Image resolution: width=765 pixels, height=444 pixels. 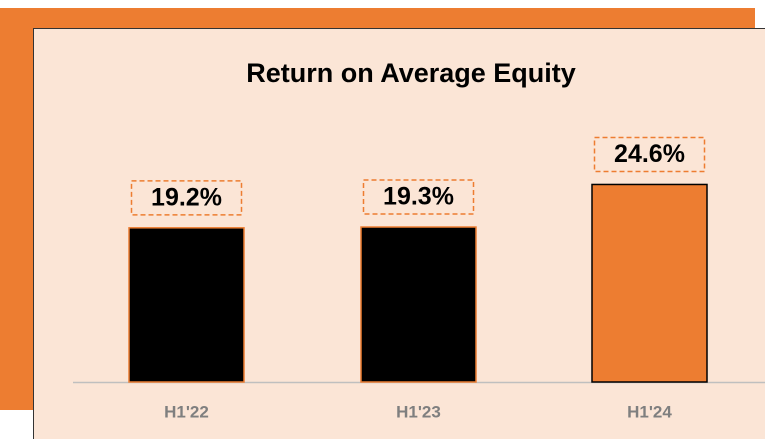 What do you see at coordinates (649, 154) in the screenshot?
I see `value-label: 24.6%` at bounding box center [649, 154].